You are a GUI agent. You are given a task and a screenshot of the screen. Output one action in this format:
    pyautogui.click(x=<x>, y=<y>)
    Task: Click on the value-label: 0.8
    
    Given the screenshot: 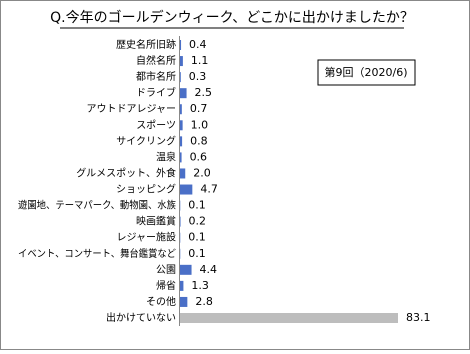 What is the action you would take?
    pyautogui.click(x=199, y=140)
    